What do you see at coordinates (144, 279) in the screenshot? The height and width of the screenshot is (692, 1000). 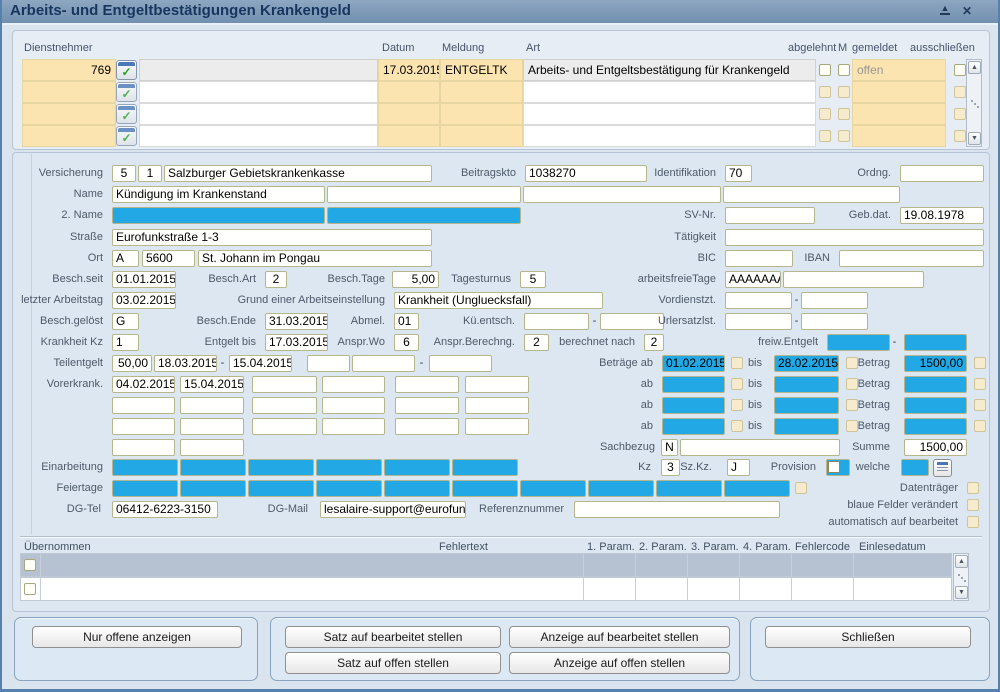 I see `beschseit-field: 01.01.2015` at bounding box center [144, 279].